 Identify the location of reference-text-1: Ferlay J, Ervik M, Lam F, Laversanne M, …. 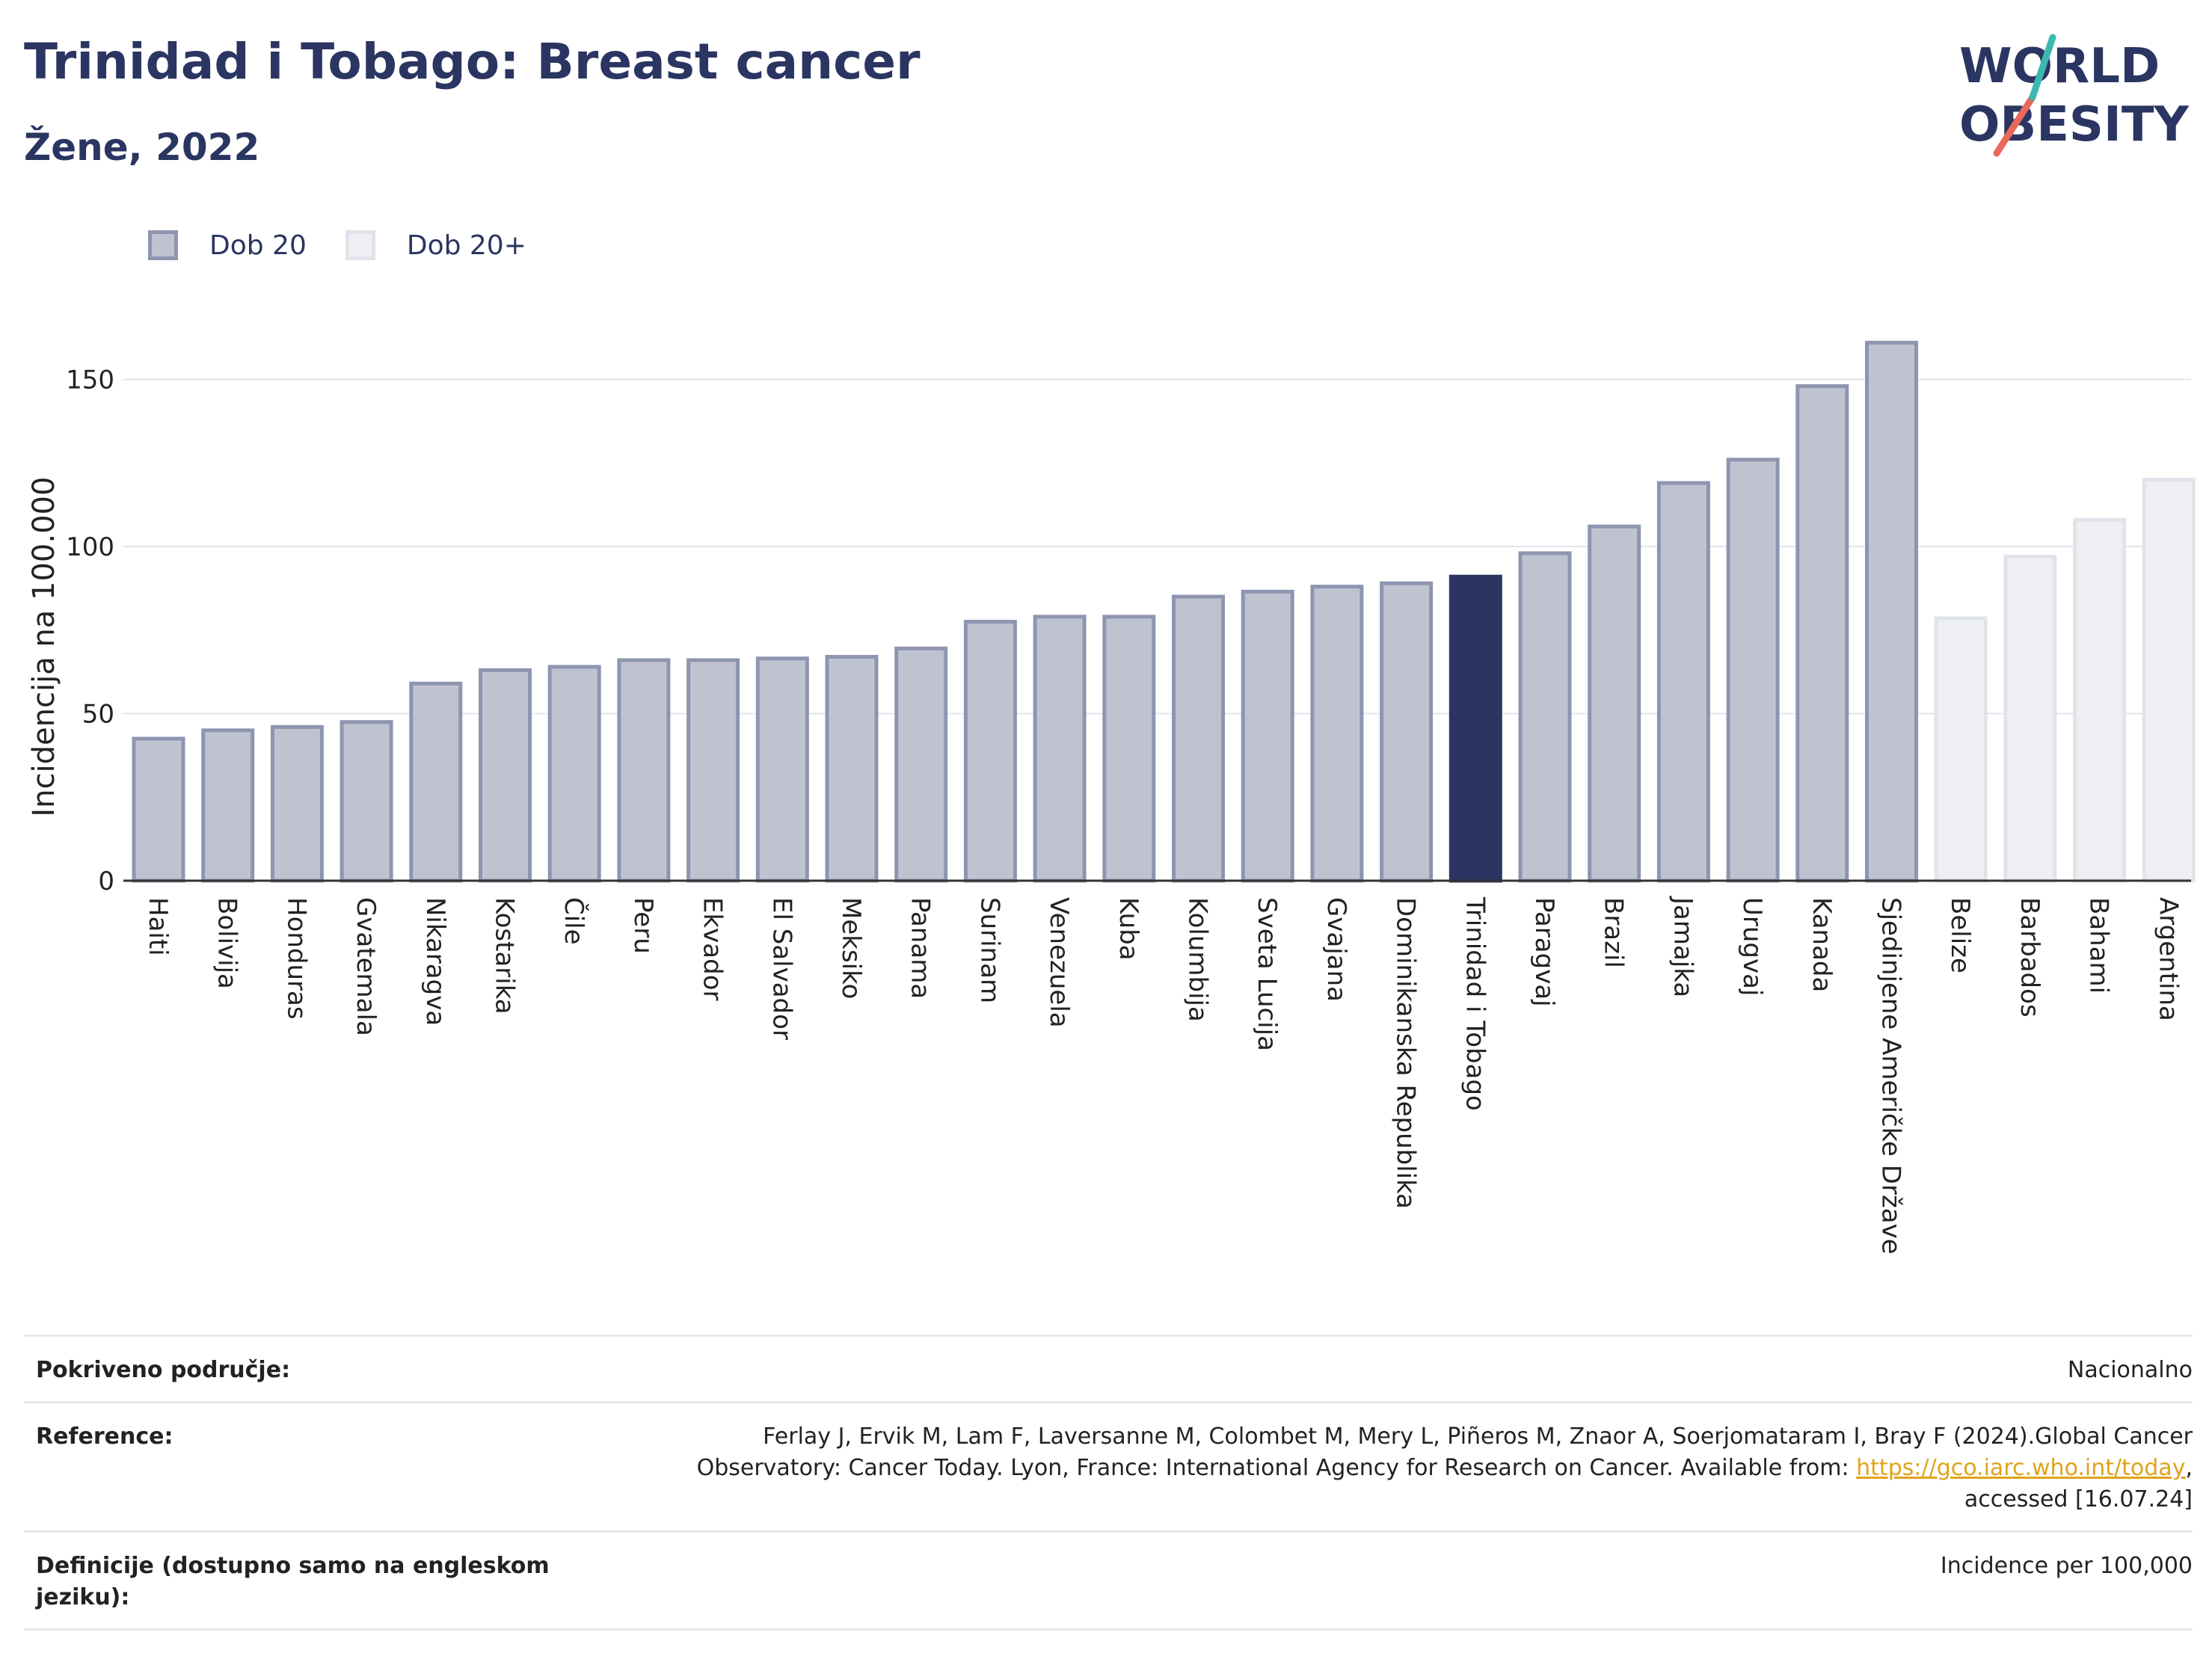
(1478, 1436).